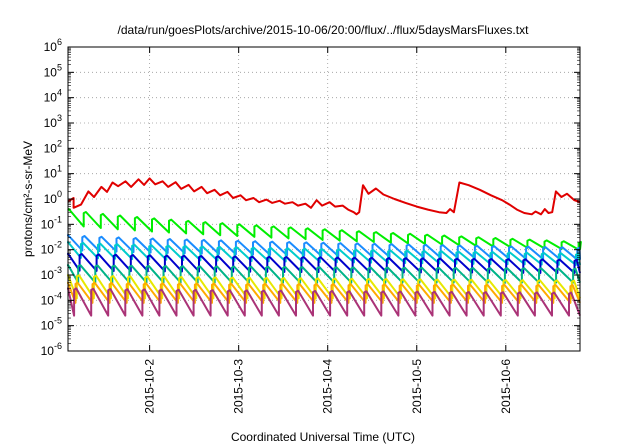 The height and width of the screenshot is (448, 640). What do you see at coordinates (58, 245) in the screenshot?
I see `y-tick-exponent: -2` at bounding box center [58, 245].